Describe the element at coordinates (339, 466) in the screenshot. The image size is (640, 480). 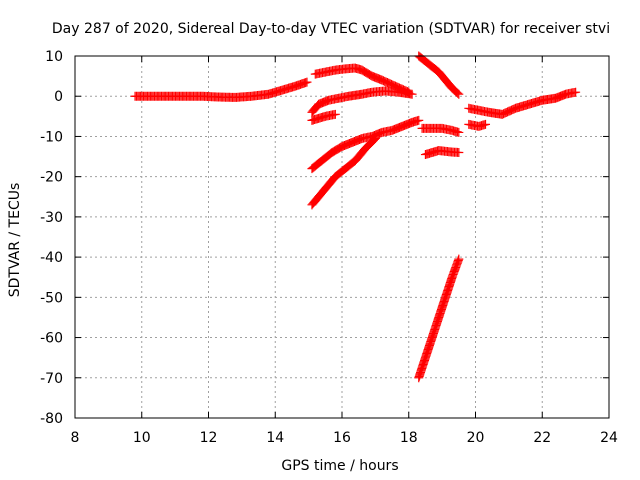
I see `x-axis-label: GPS time / hours` at that location.